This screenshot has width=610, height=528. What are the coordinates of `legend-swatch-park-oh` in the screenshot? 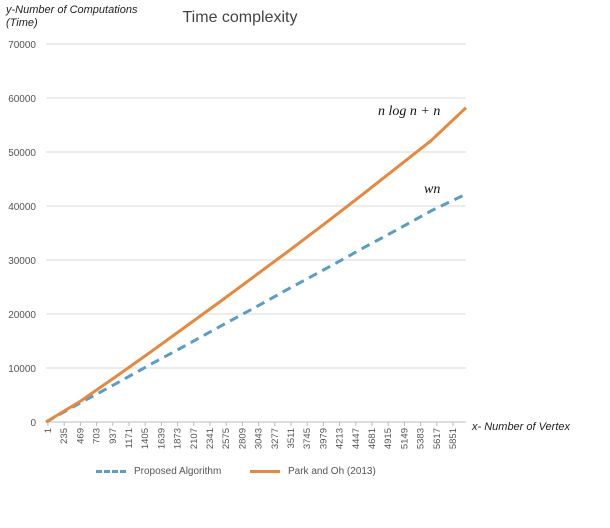 It's located at (265, 471).